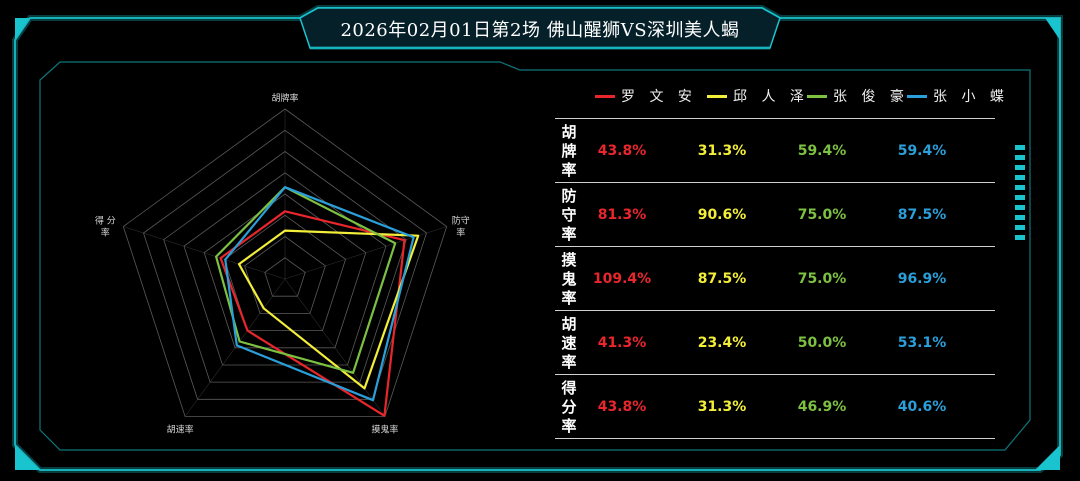 Image resolution: width=1080 pixels, height=481 pixels. I want to click on stats-value: 53.1%, so click(922, 343).